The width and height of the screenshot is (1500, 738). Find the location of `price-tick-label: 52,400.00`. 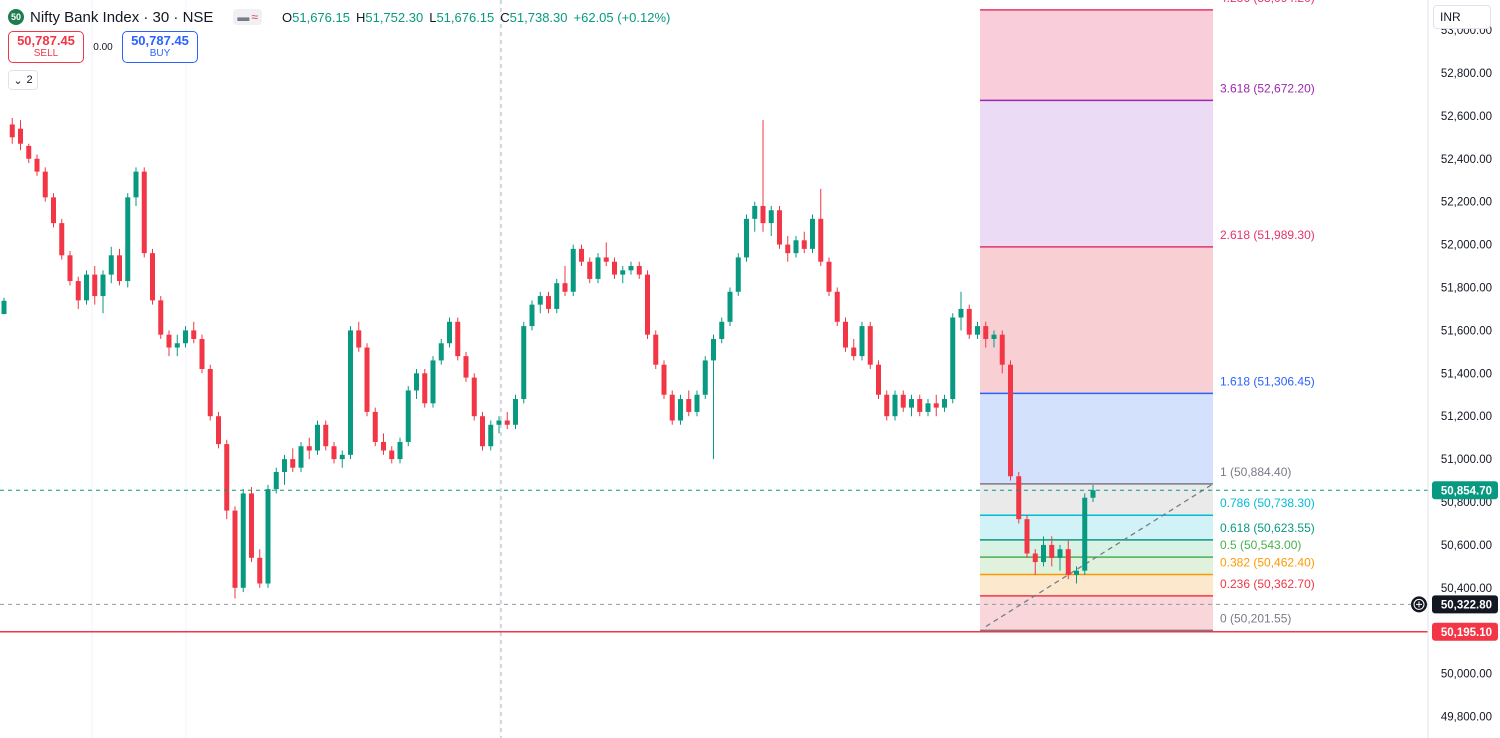

price-tick-label: 52,400.00 is located at coordinates (1466, 160).